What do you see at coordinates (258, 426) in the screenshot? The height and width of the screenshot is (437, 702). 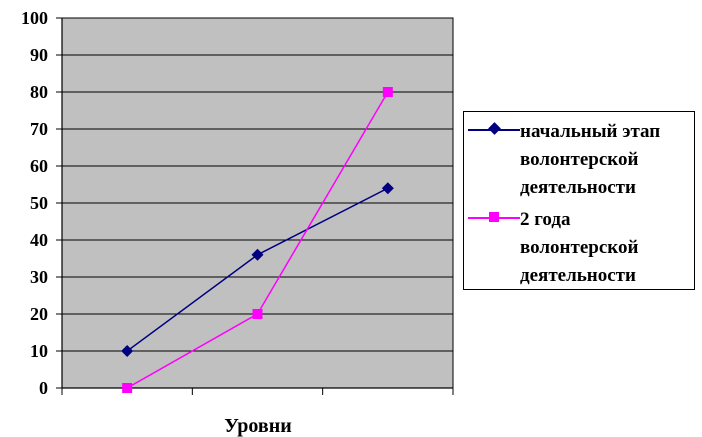 I see `x-axis-title: Уровни` at bounding box center [258, 426].